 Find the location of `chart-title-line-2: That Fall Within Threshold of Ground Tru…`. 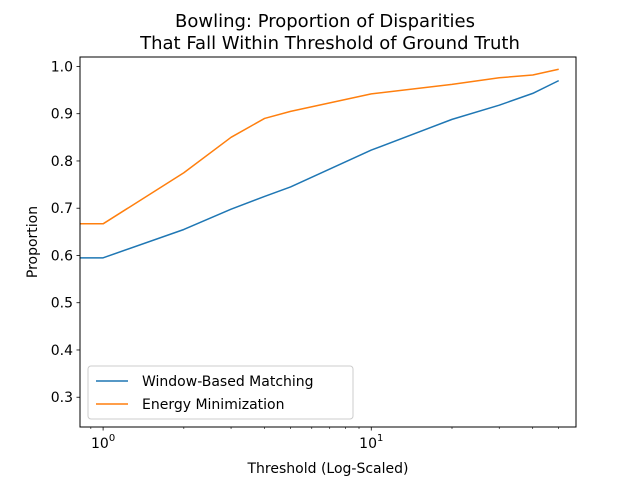

chart-title-line-2: That Fall Within Threshold of Ground Tru… is located at coordinates (329, 43).